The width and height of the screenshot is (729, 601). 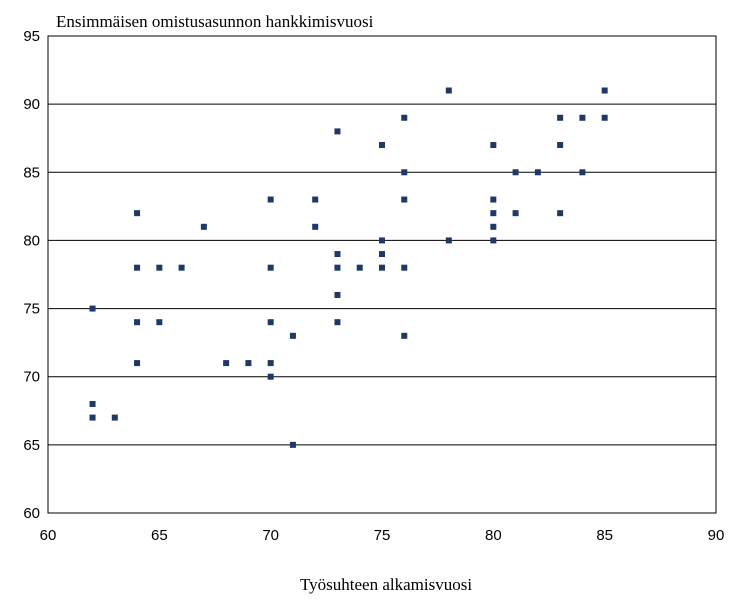 What do you see at coordinates (270, 535) in the screenshot?
I see `x-tick-label: 70` at bounding box center [270, 535].